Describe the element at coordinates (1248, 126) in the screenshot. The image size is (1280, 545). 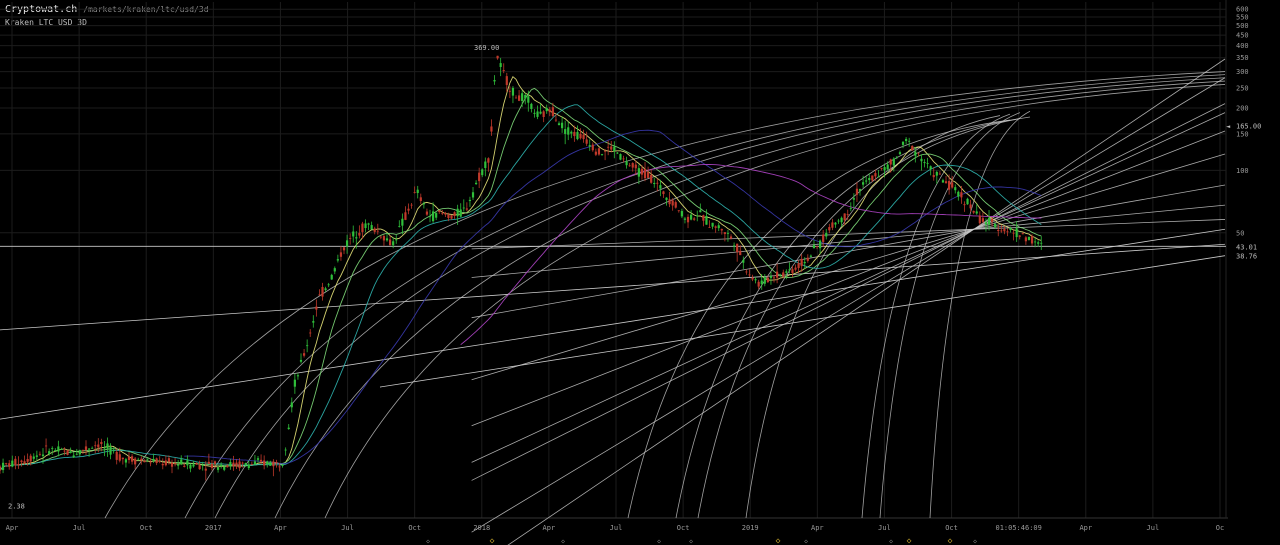
I see `alert-price-label: 165.00` at that location.